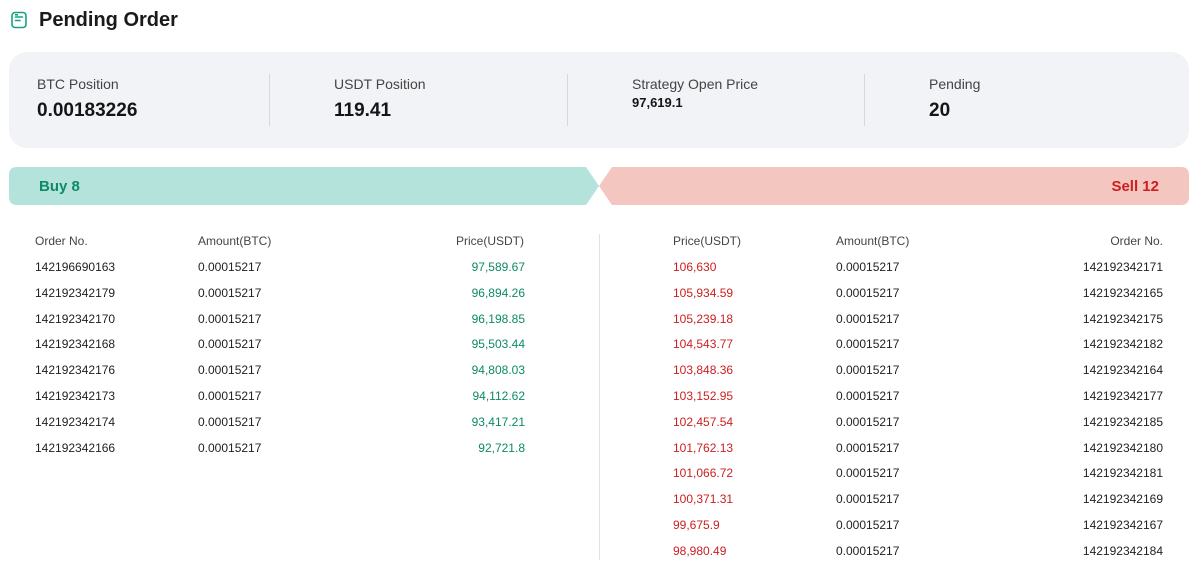 The width and height of the screenshot is (1200, 584). Describe the element at coordinates (75, 370) in the screenshot. I see `buy-order-no: 142192342176` at that location.